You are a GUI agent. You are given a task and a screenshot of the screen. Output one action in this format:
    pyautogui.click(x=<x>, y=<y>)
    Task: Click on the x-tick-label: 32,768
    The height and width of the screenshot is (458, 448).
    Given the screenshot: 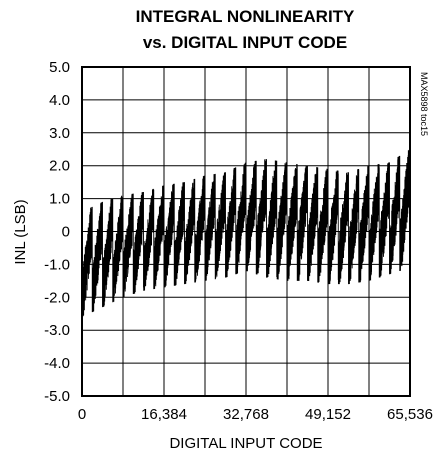 What is the action you would take?
    pyautogui.click(x=246, y=414)
    